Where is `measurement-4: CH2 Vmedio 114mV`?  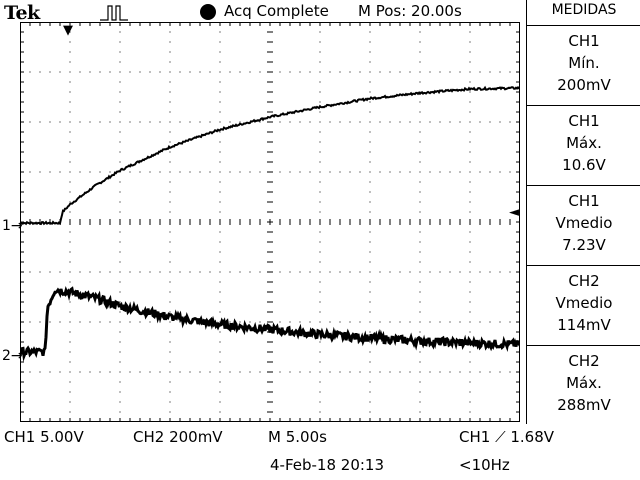 measurement-4: CH2 Vmedio 114mV is located at coordinates (583, 305).